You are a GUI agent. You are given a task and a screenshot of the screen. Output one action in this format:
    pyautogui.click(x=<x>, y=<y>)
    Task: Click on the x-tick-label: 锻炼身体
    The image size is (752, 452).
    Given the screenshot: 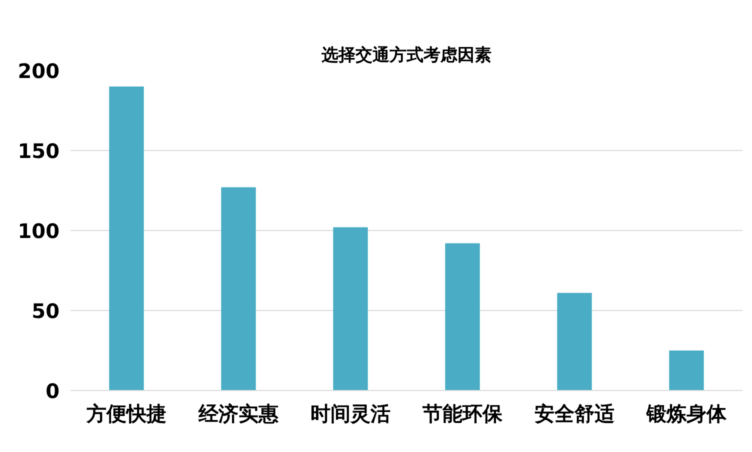 What is the action you would take?
    pyautogui.click(x=687, y=414)
    